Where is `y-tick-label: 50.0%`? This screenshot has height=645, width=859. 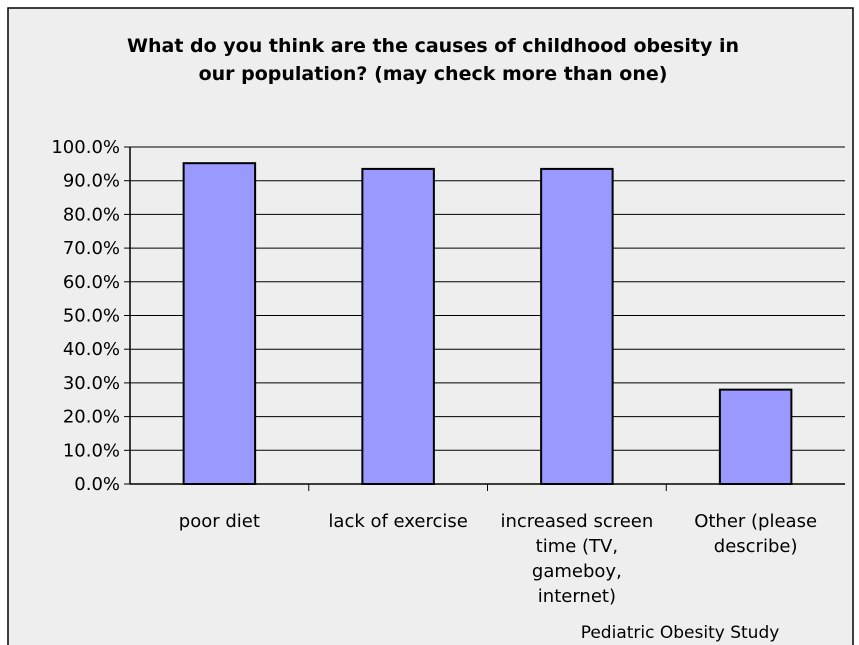 y-tick-label: 50.0% is located at coordinates (91, 316).